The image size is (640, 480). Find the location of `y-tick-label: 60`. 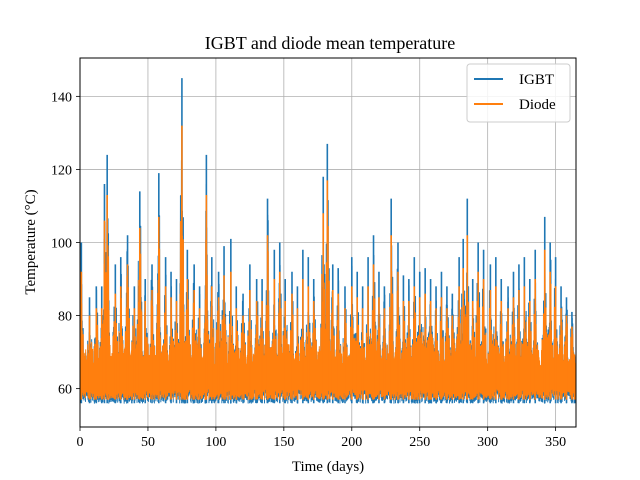

y-tick-label: 60 is located at coordinates (65, 390).